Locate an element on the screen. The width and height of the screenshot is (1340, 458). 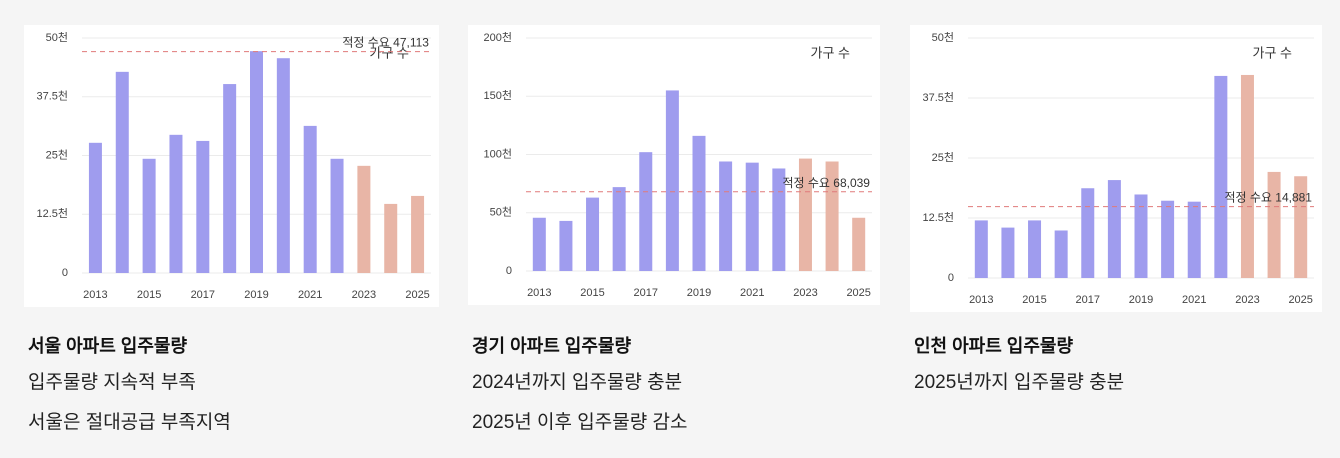
y-tick-label: 150천 is located at coordinates (498, 95).